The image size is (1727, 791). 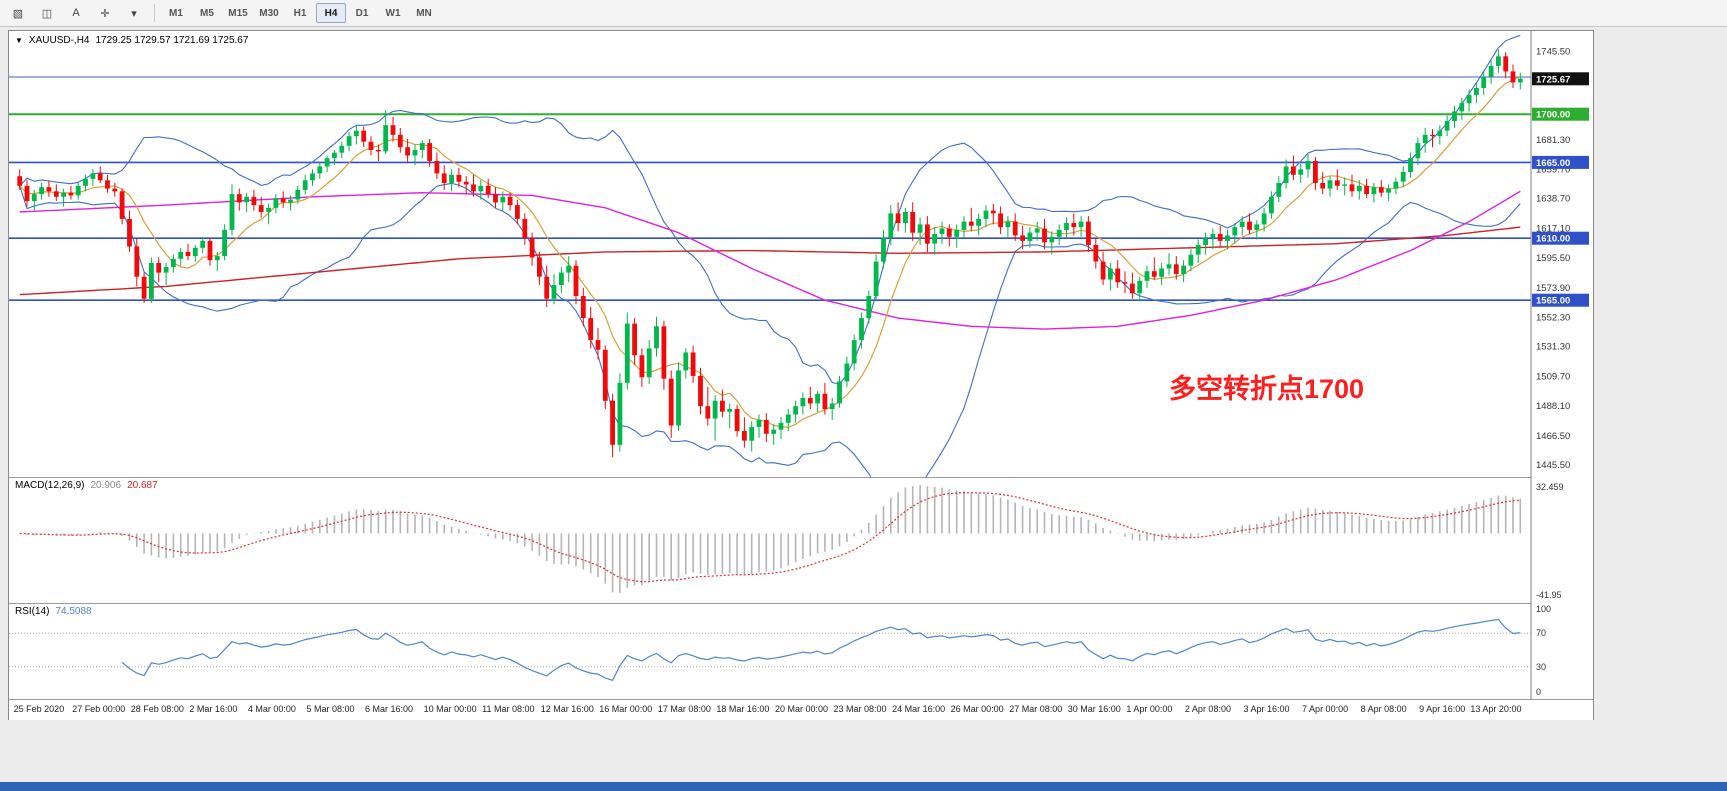 I want to click on time-axis-label: 2 Mar 16:00, so click(x=213, y=709).